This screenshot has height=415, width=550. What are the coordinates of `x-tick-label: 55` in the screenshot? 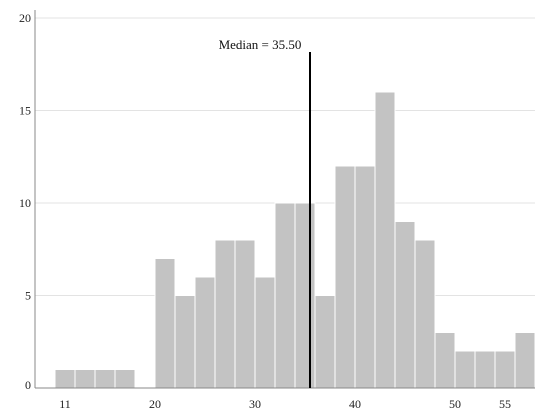 It's located at (505, 404).